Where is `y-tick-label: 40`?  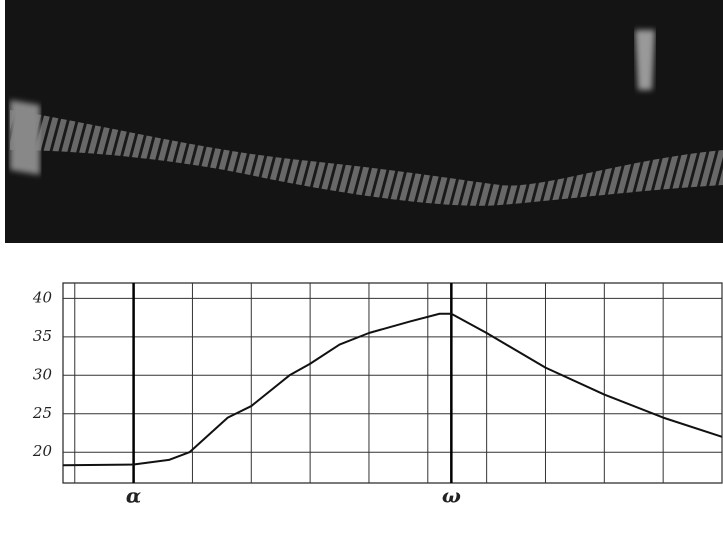 y-tick-label: 40 is located at coordinates (42, 297).